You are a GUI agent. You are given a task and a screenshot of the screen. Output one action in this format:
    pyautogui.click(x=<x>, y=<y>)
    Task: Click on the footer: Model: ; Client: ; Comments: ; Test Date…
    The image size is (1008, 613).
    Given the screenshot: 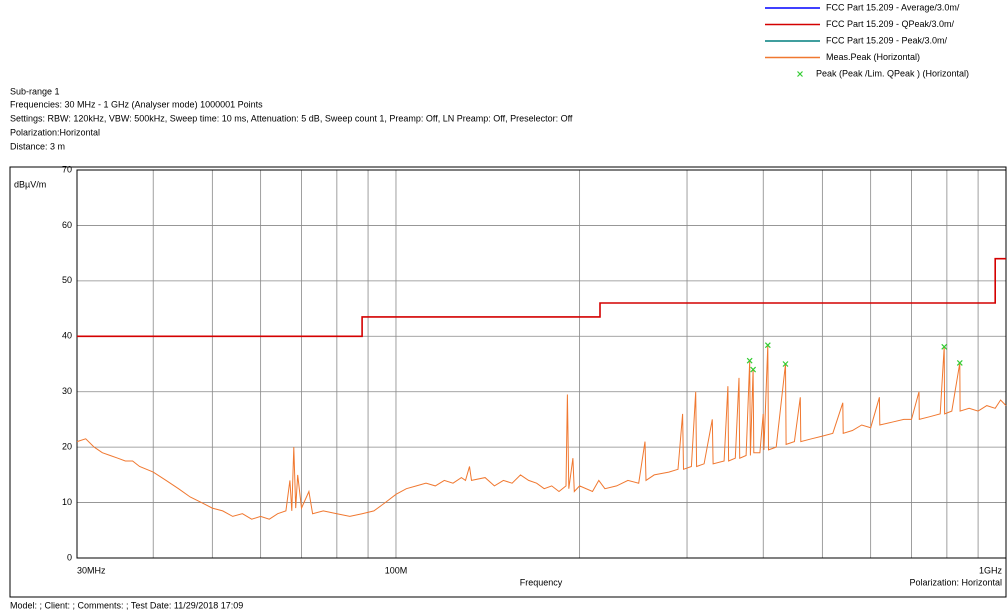 What is the action you would take?
    pyautogui.click(x=126, y=605)
    